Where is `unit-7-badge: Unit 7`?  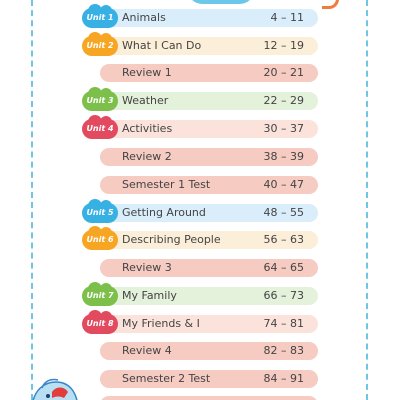
unit-7-badge: Unit 7 is located at coordinates (100, 294).